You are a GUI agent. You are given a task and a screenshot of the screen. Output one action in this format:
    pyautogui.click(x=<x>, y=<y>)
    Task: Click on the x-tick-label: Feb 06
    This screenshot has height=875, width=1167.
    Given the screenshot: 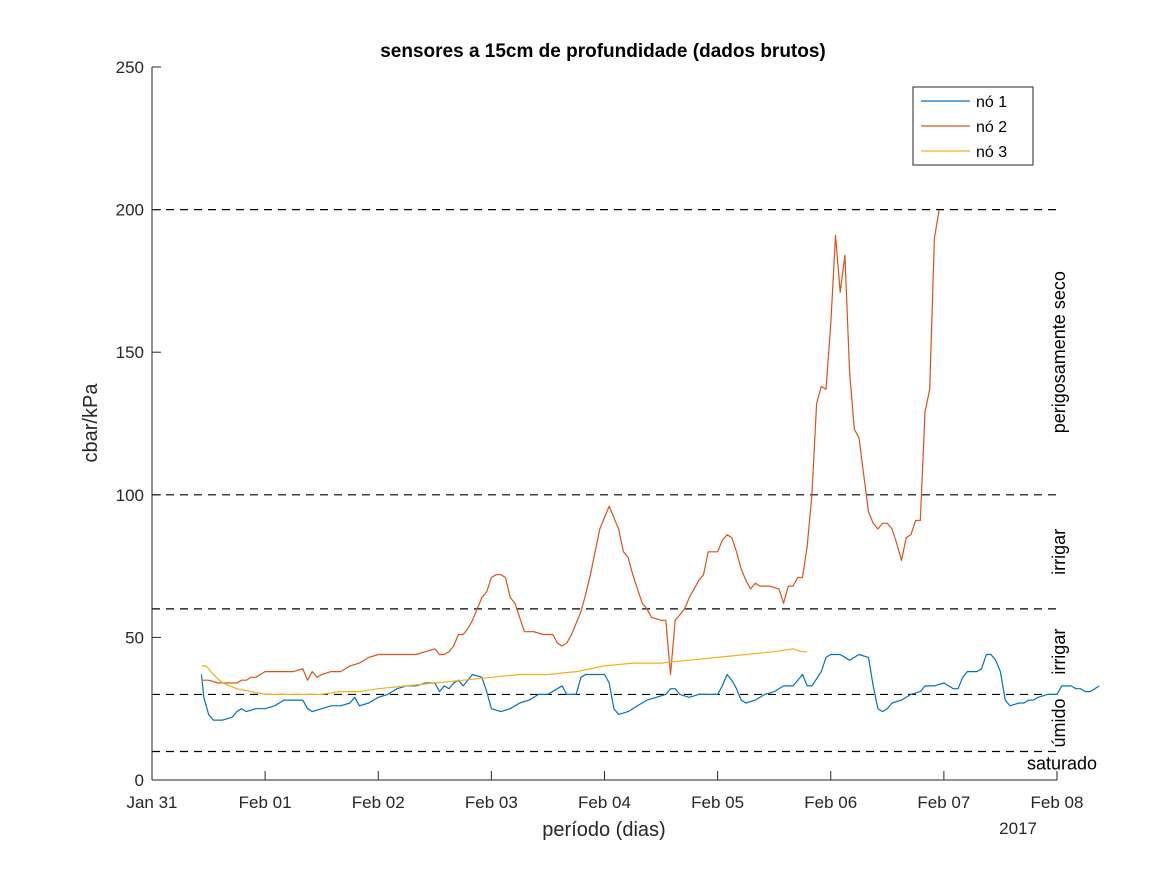 What is the action you would take?
    pyautogui.click(x=830, y=802)
    